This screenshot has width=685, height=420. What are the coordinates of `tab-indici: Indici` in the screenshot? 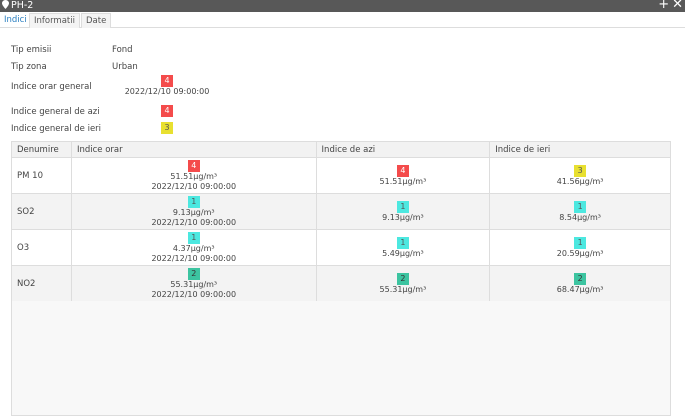 It's located at (15, 20).